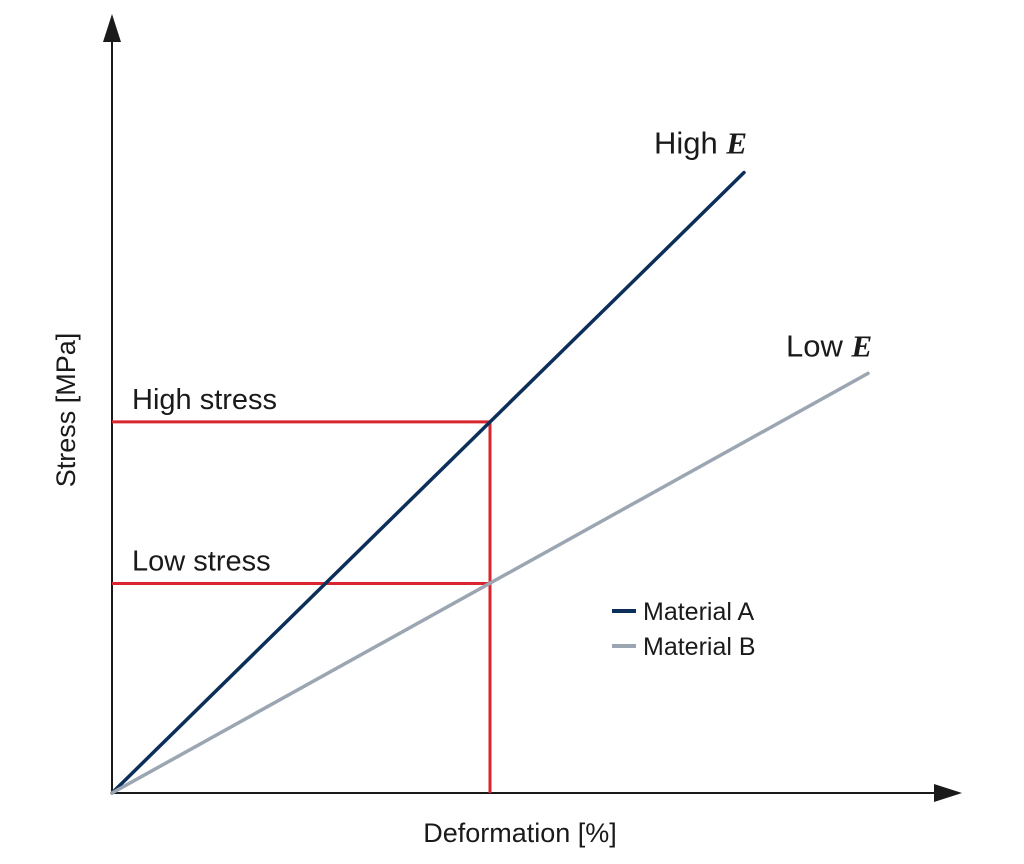  I want to click on high-stress-label: High stress, so click(204, 400).